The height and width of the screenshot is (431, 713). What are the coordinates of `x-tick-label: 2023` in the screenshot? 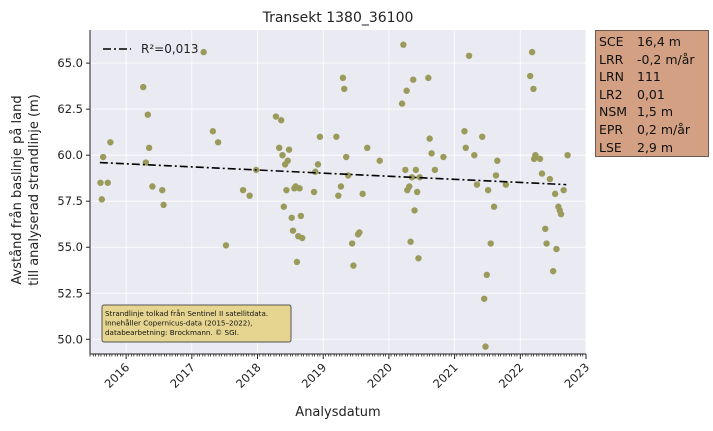 It's located at (577, 375).